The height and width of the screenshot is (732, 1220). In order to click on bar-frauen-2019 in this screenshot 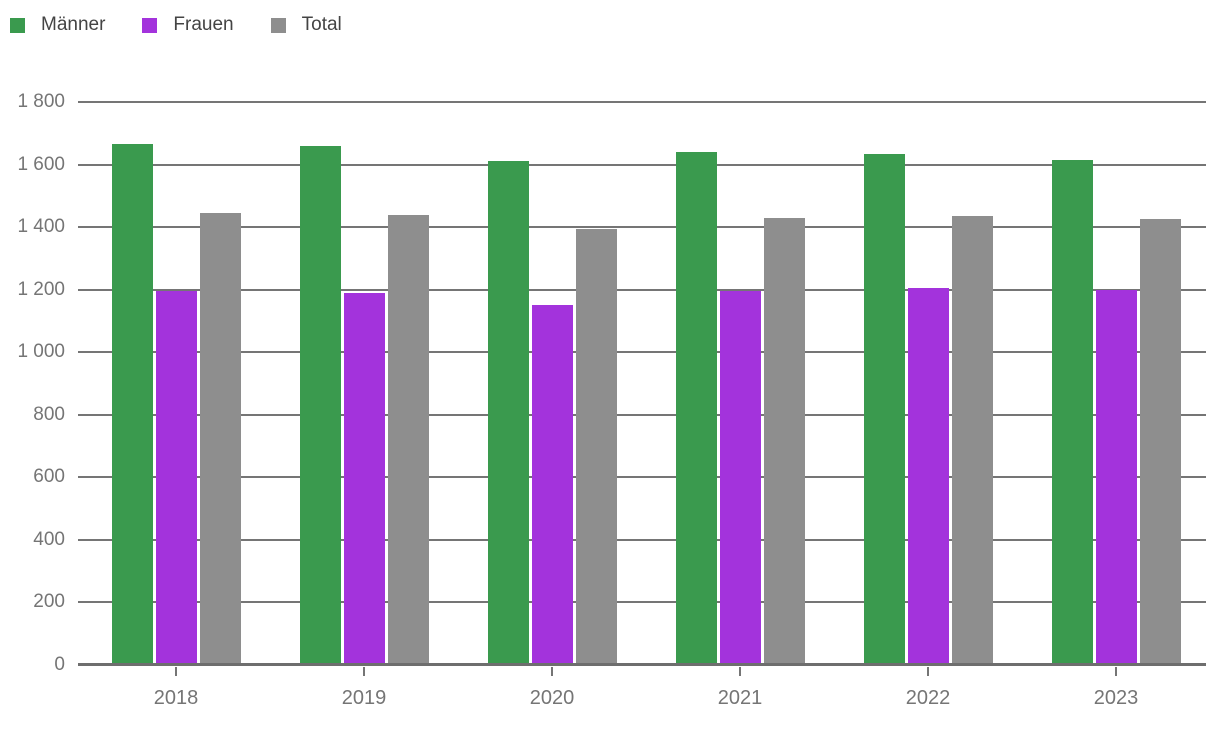, I will do `click(364, 478)`.